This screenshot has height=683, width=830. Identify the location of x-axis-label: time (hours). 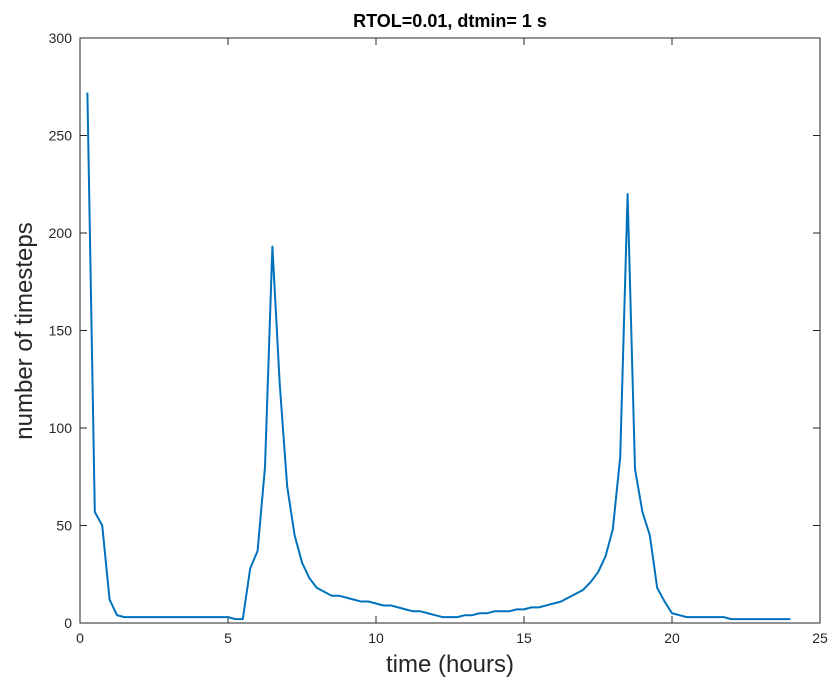
(450, 664).